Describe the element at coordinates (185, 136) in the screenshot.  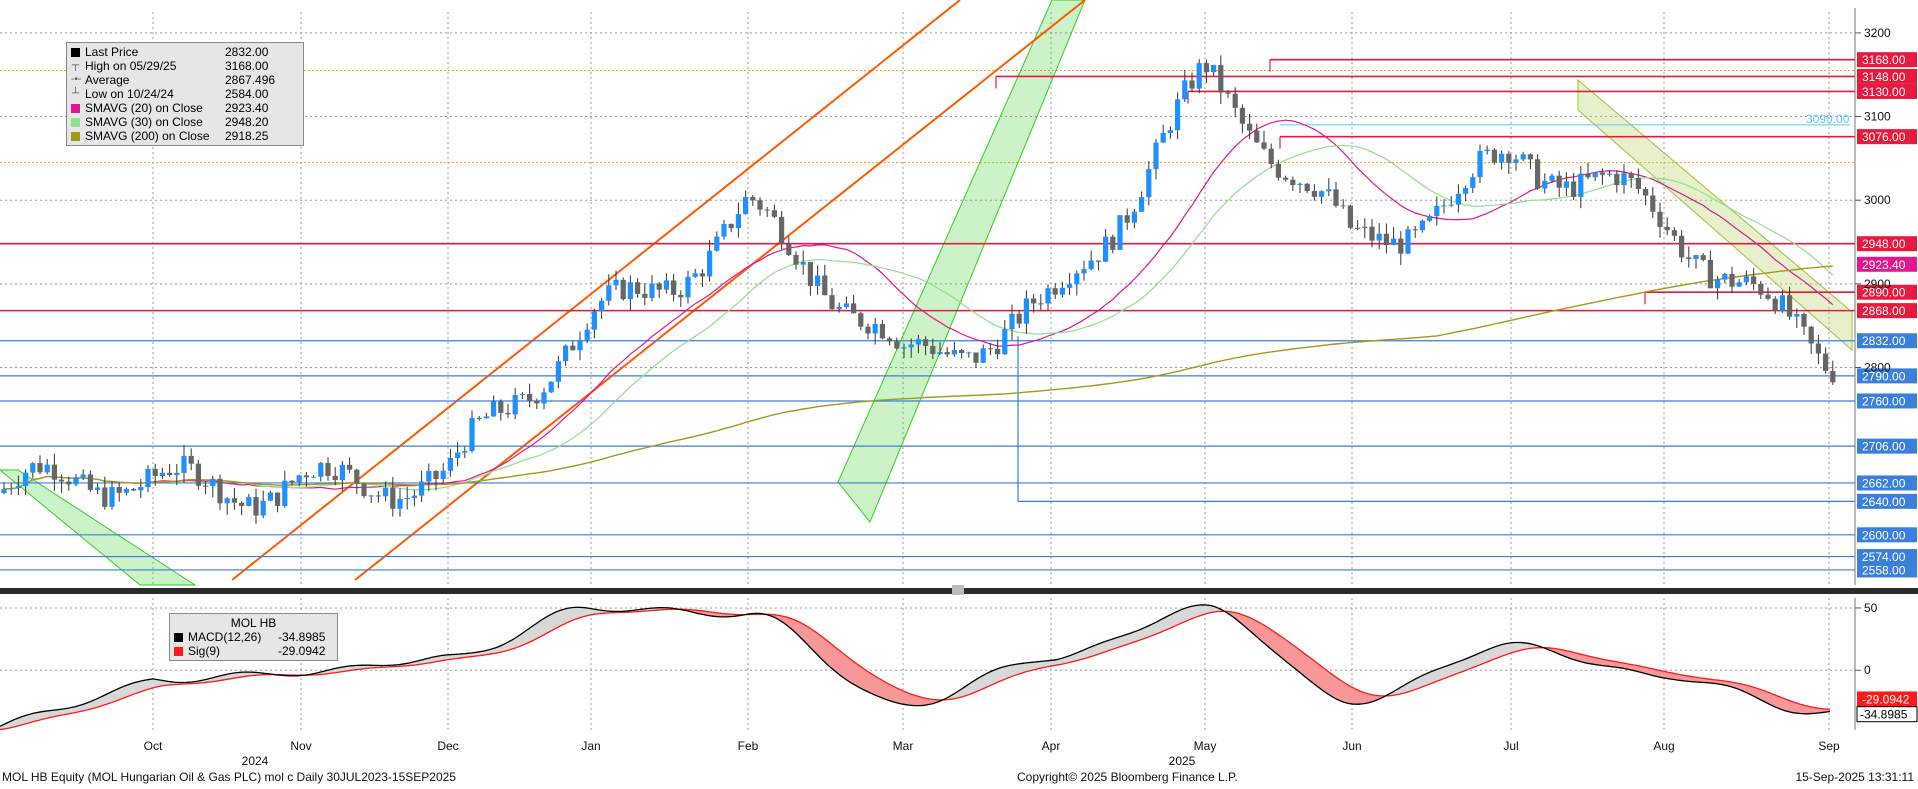
I see `legend-row: SMAVG (200) on Close 2918.25` at that location.